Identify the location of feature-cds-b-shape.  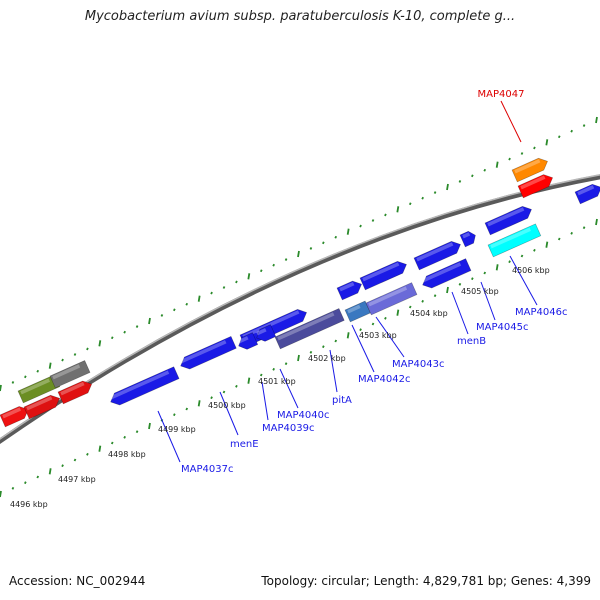
(349, 290).